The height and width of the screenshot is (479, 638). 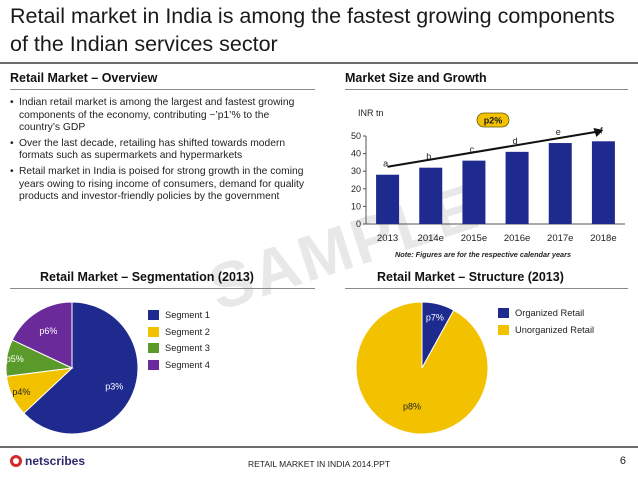 I want to click on bar-y-tick-label: 0, so click(x=358, y=224).